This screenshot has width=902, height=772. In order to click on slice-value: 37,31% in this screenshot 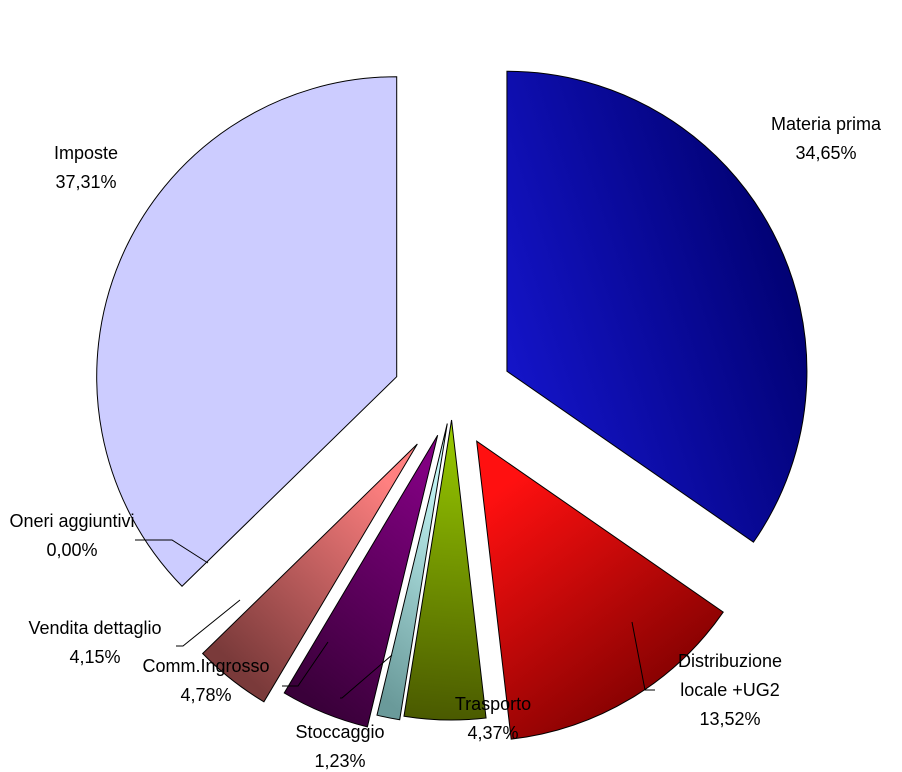, I will do `click(85, 182)`.